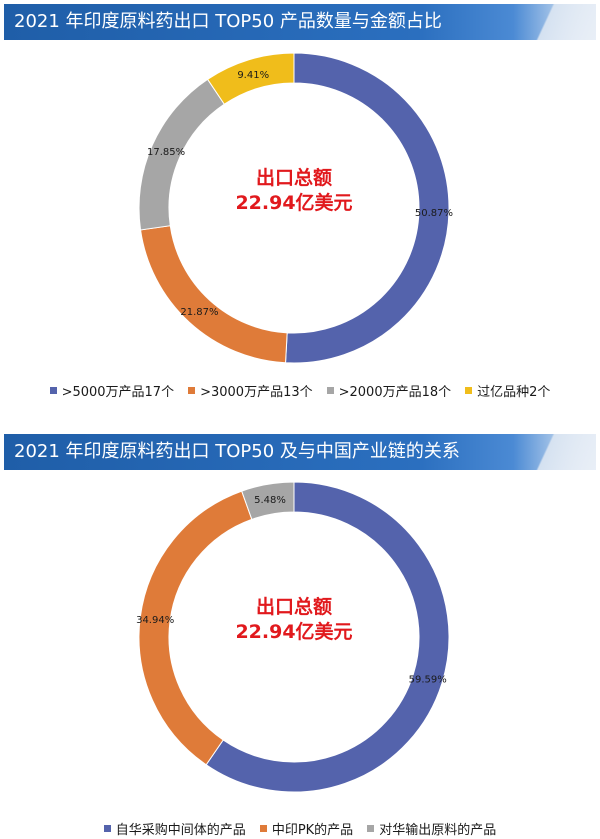  I want to click on slice-percent-label: 21.87%, so click(199, 312).